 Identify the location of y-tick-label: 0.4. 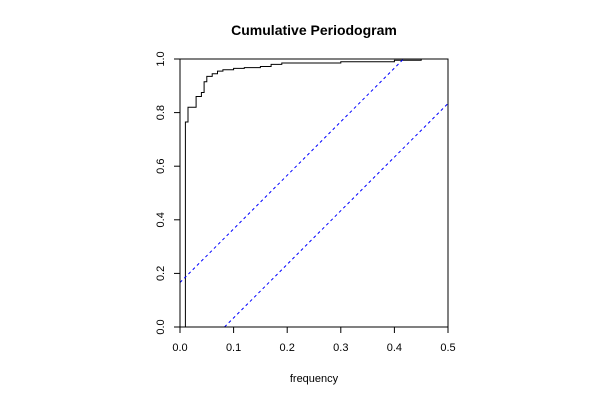
(161, 219).